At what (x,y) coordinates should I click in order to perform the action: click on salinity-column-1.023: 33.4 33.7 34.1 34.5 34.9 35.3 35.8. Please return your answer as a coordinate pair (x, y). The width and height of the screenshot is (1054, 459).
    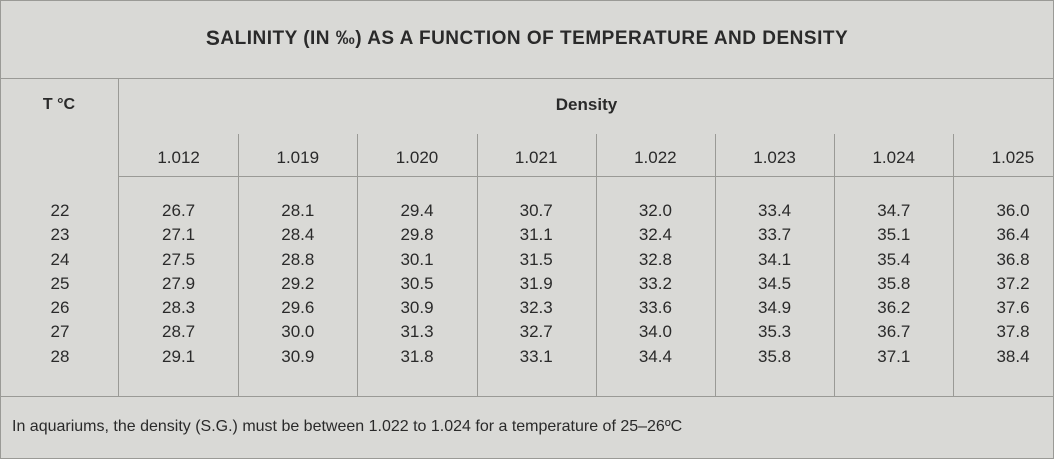
    Looking at the image, I should click on (775, 284).